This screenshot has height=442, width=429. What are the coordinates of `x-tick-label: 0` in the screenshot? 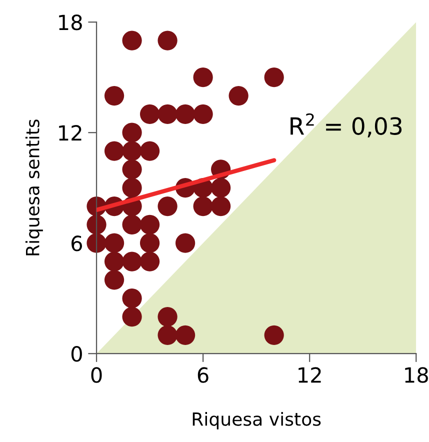 It's located at (96, 375).